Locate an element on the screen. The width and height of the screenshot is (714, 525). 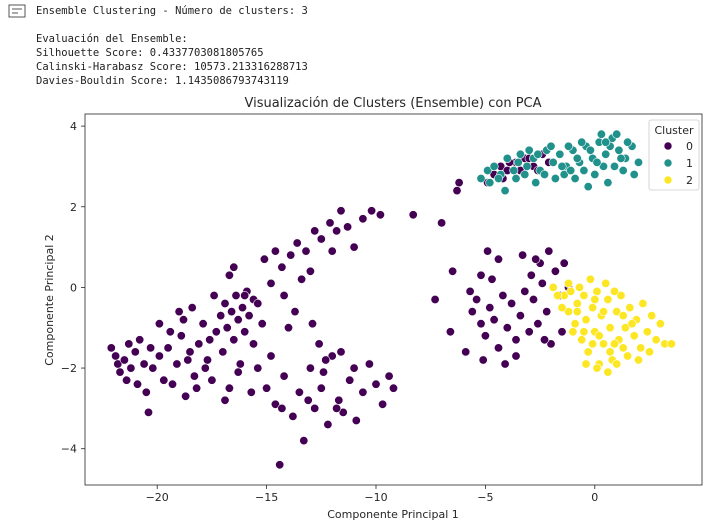
output-toggle-icon is located at coordinates (17, 11).